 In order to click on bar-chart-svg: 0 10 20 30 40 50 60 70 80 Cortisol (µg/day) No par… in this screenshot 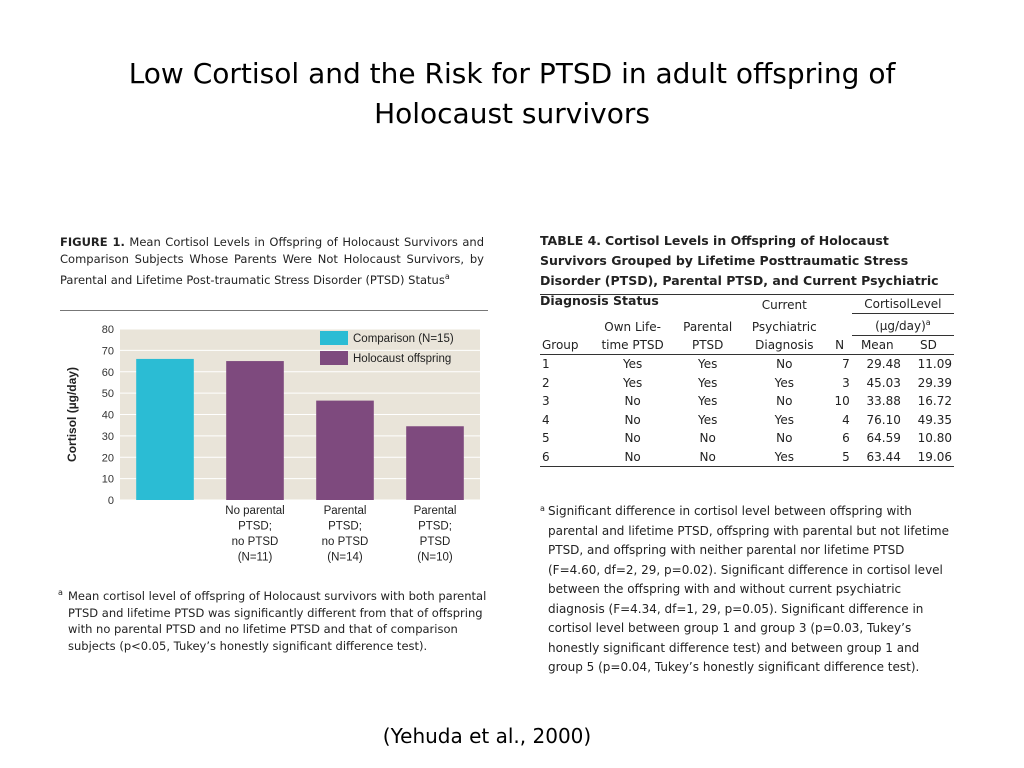, I will do `click(272, 444)`.